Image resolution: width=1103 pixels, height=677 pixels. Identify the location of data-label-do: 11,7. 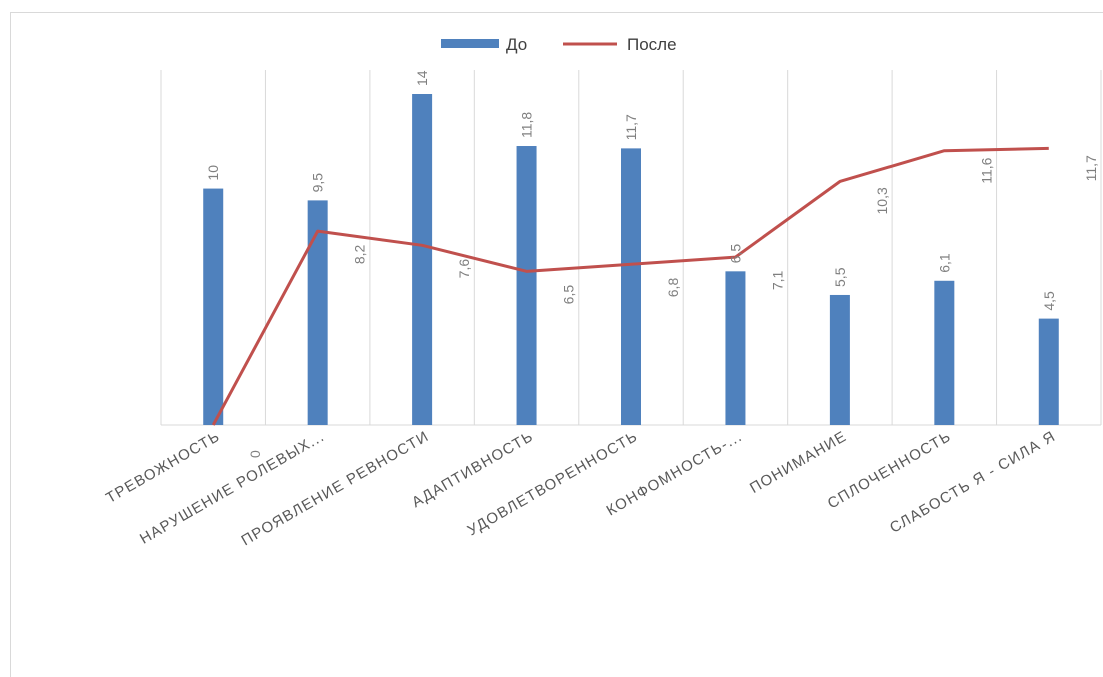
(631, 127).